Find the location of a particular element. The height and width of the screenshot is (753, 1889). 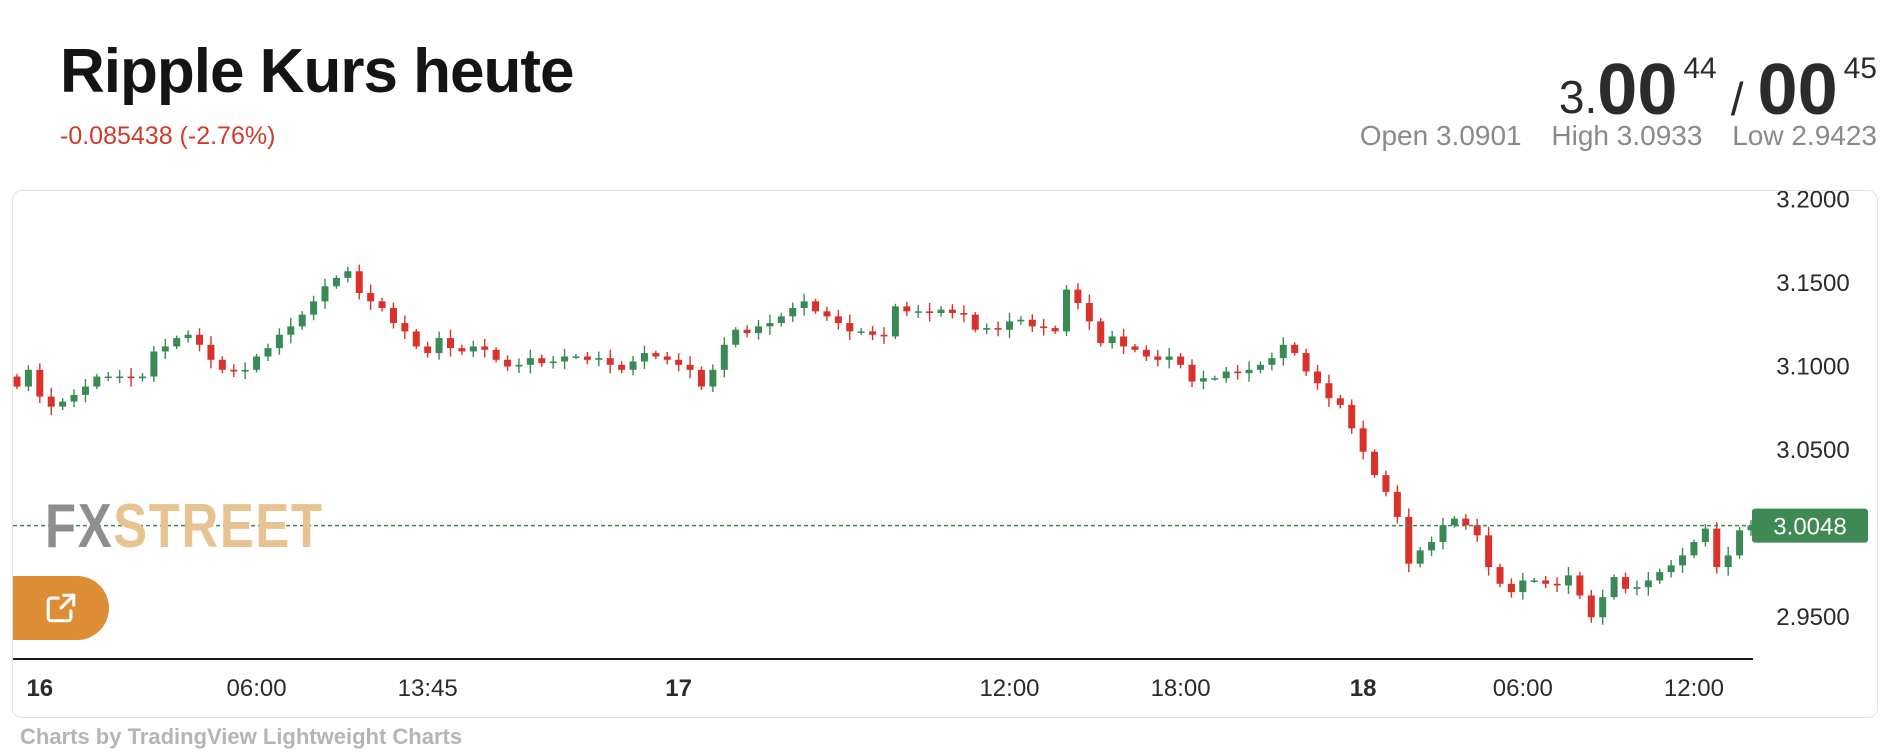

chart-credit: Charts by TradingView Lightweight Charts is located at coordinates (241, 736).